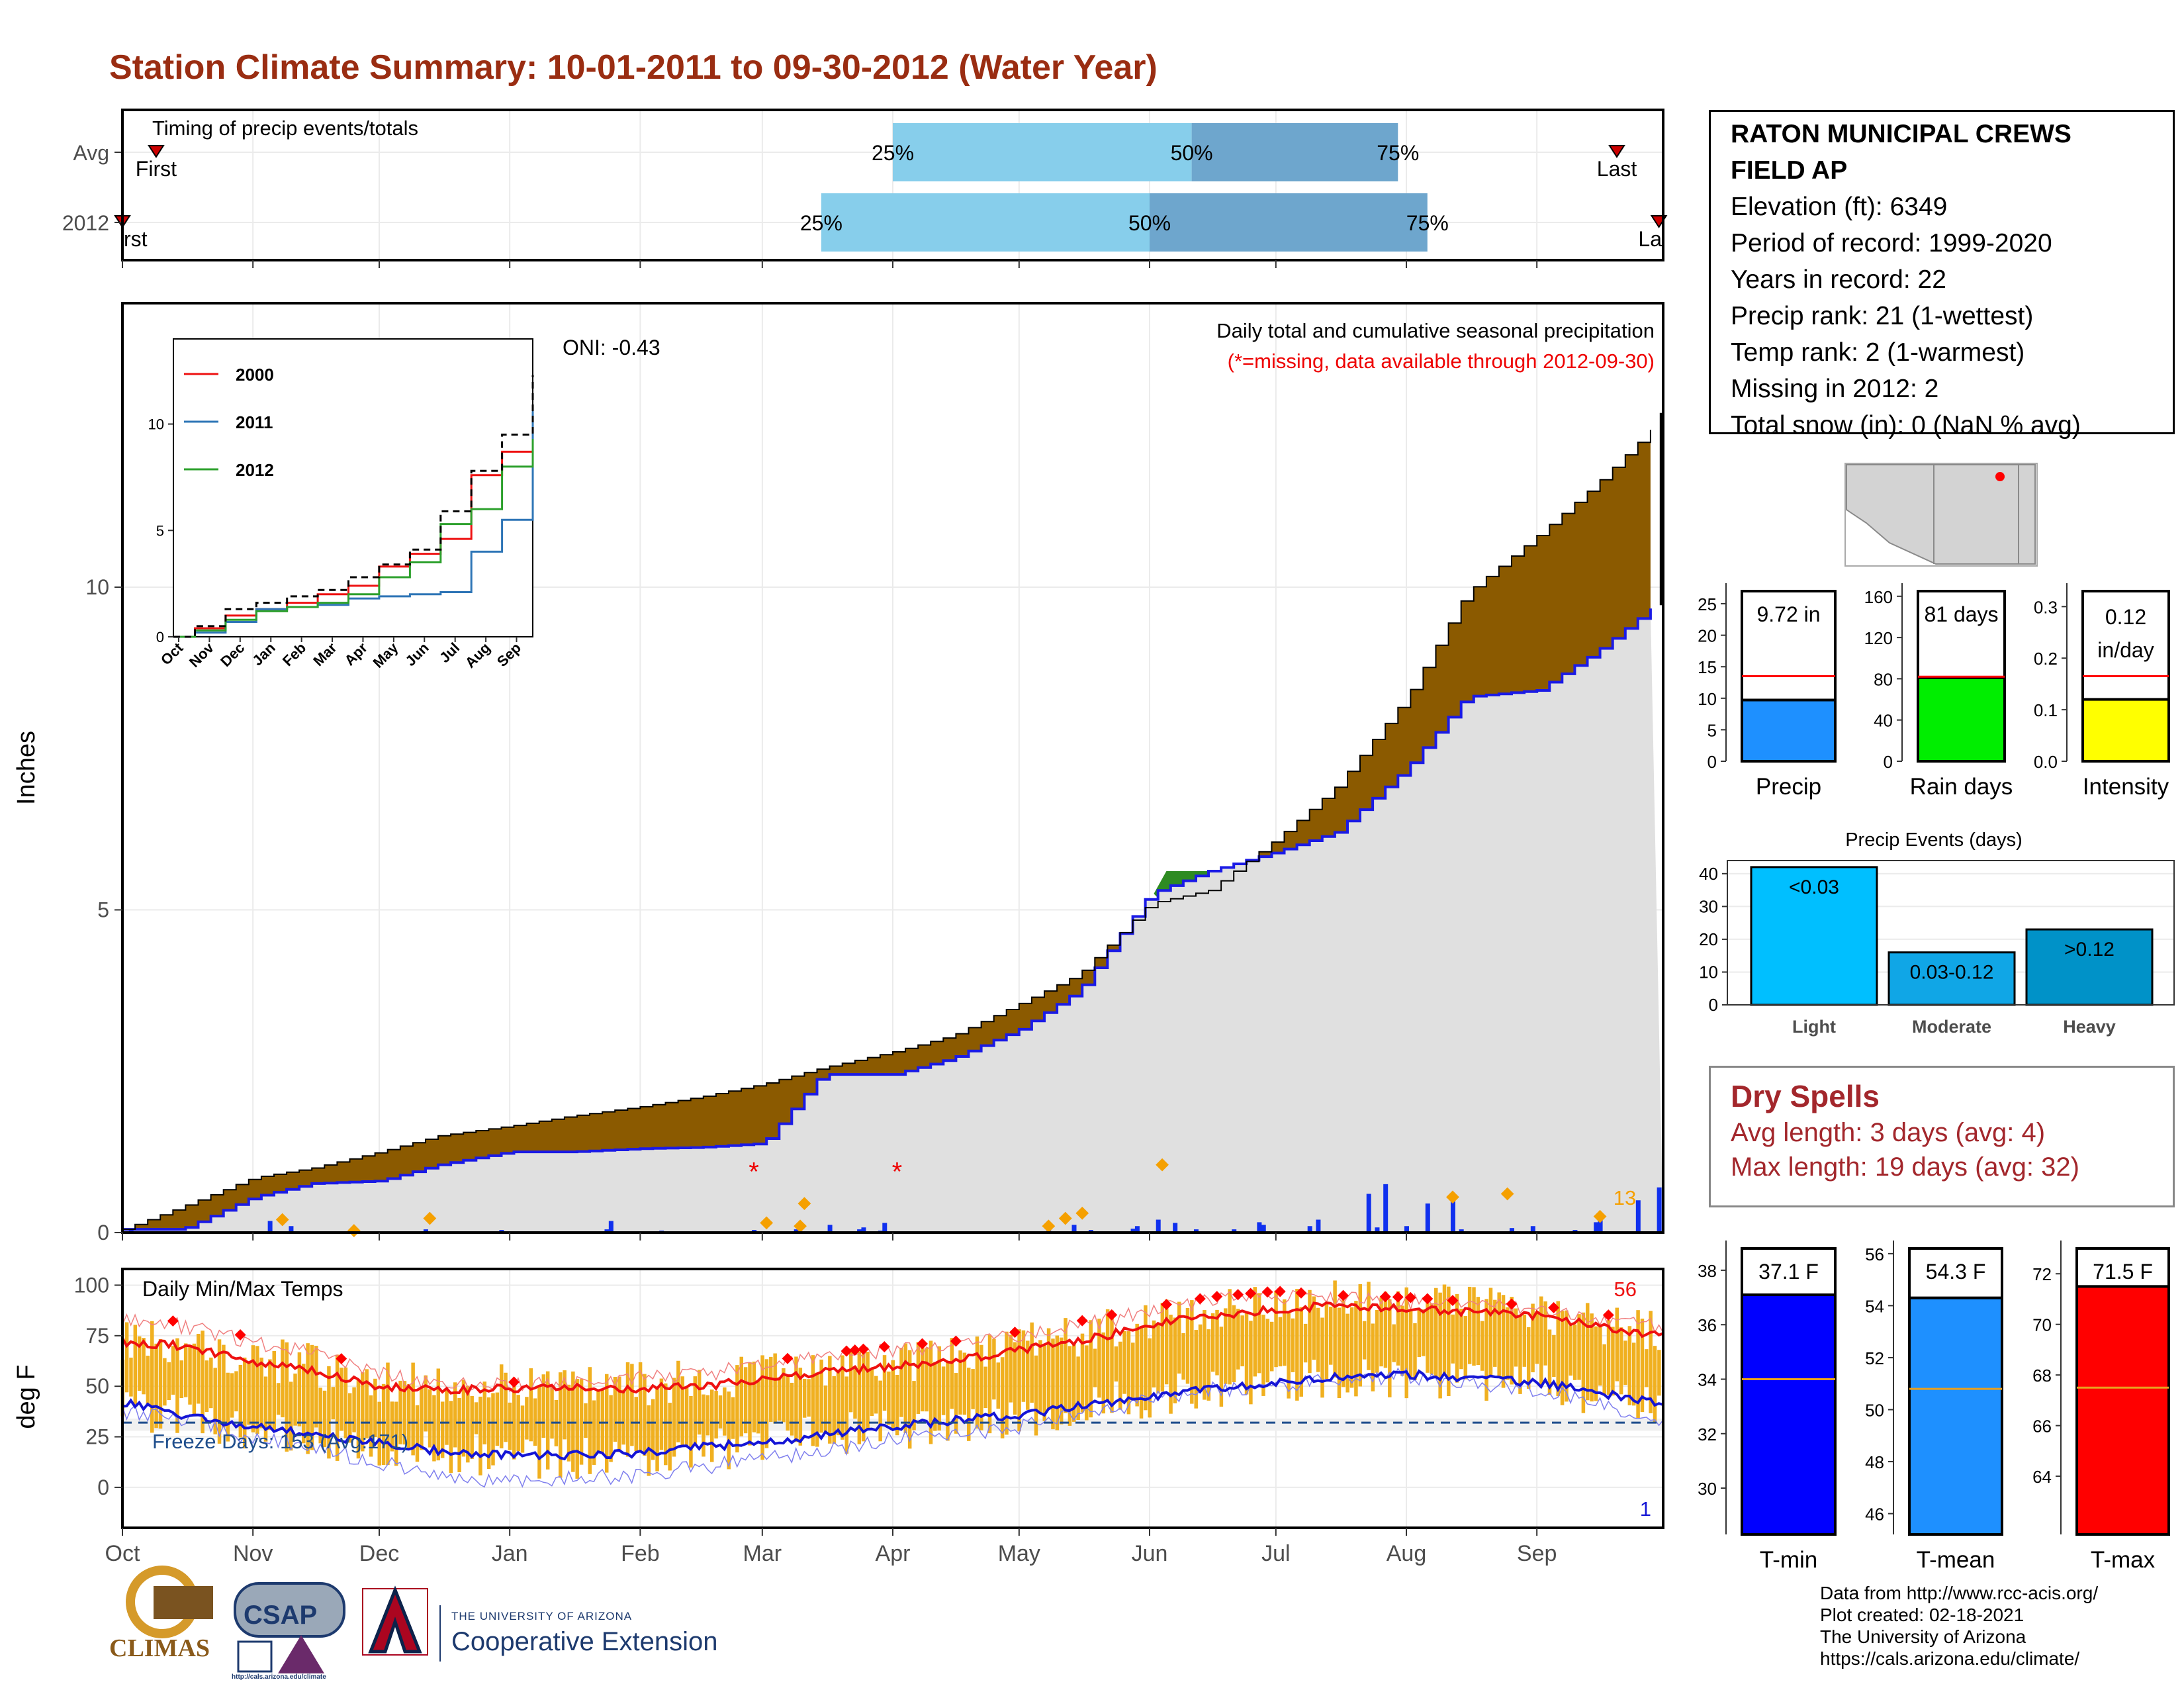 Image resolution: width=2184 pixels, height=1688 pixels. I want to click on intensity-gauge-bar, so click(2125, 730).